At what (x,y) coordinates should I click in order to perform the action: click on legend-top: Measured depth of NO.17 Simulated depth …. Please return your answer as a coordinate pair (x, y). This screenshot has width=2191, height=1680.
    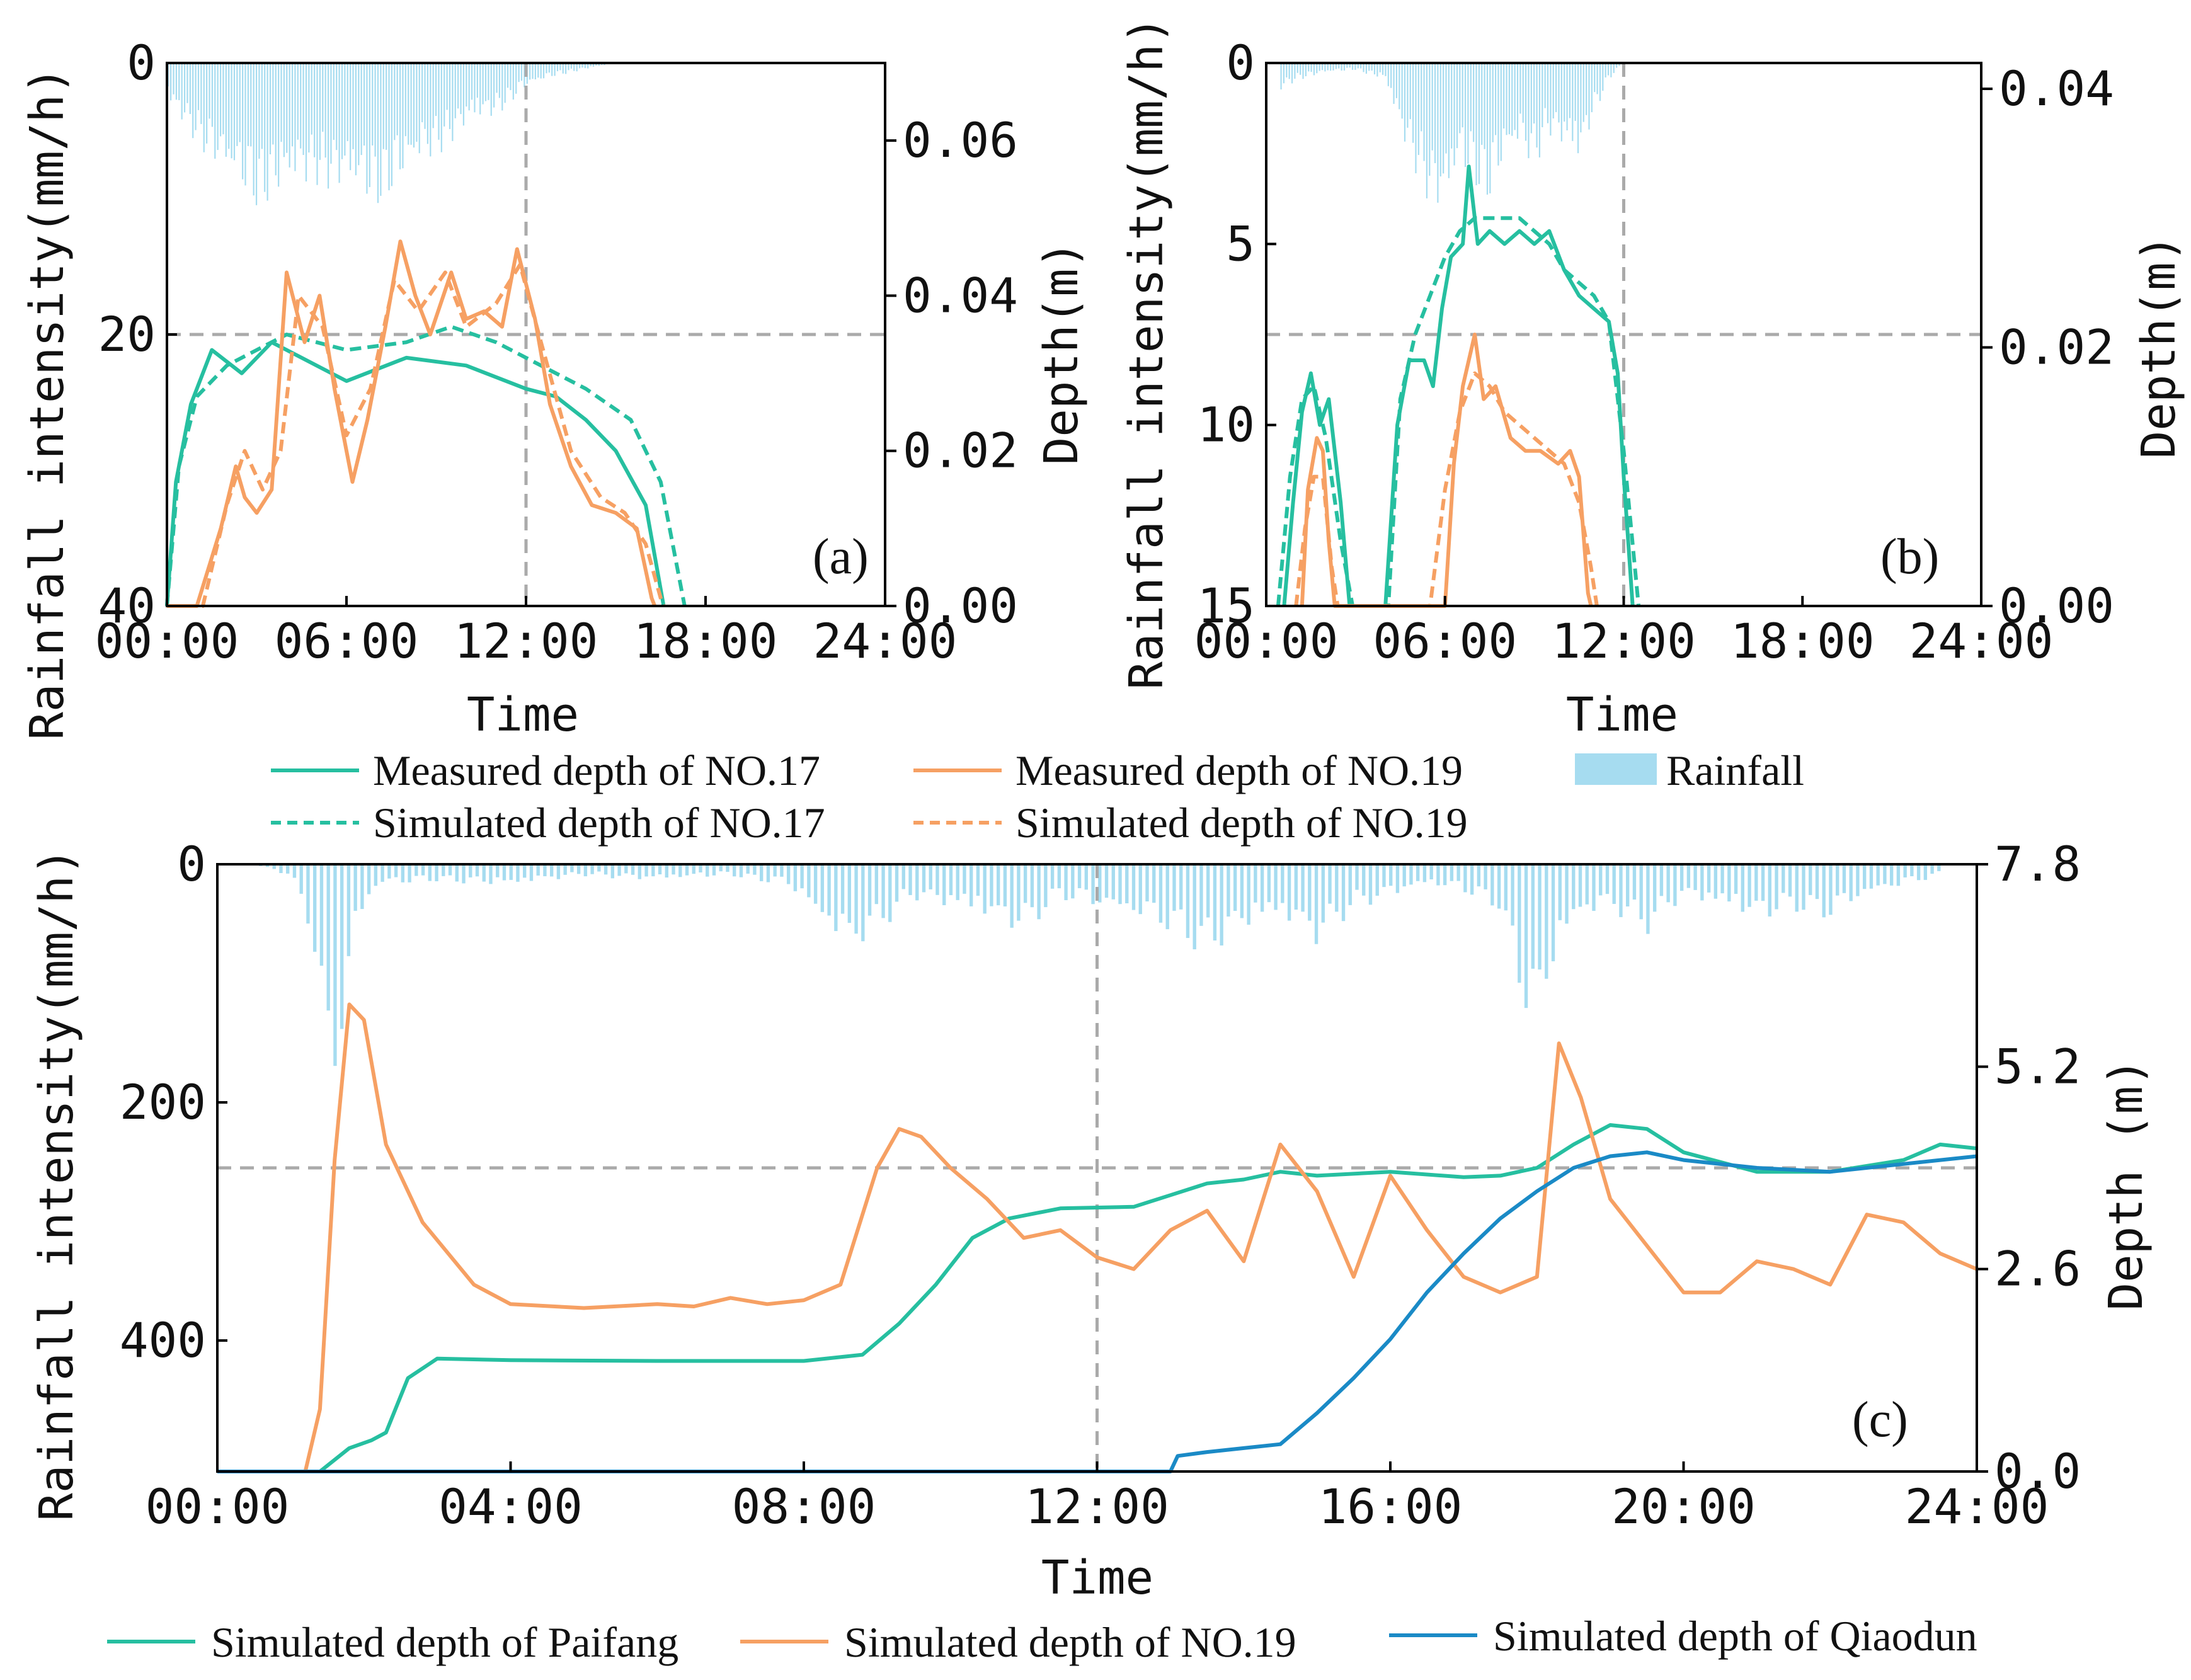
    Looking at the image, I should click on (1037, 796).